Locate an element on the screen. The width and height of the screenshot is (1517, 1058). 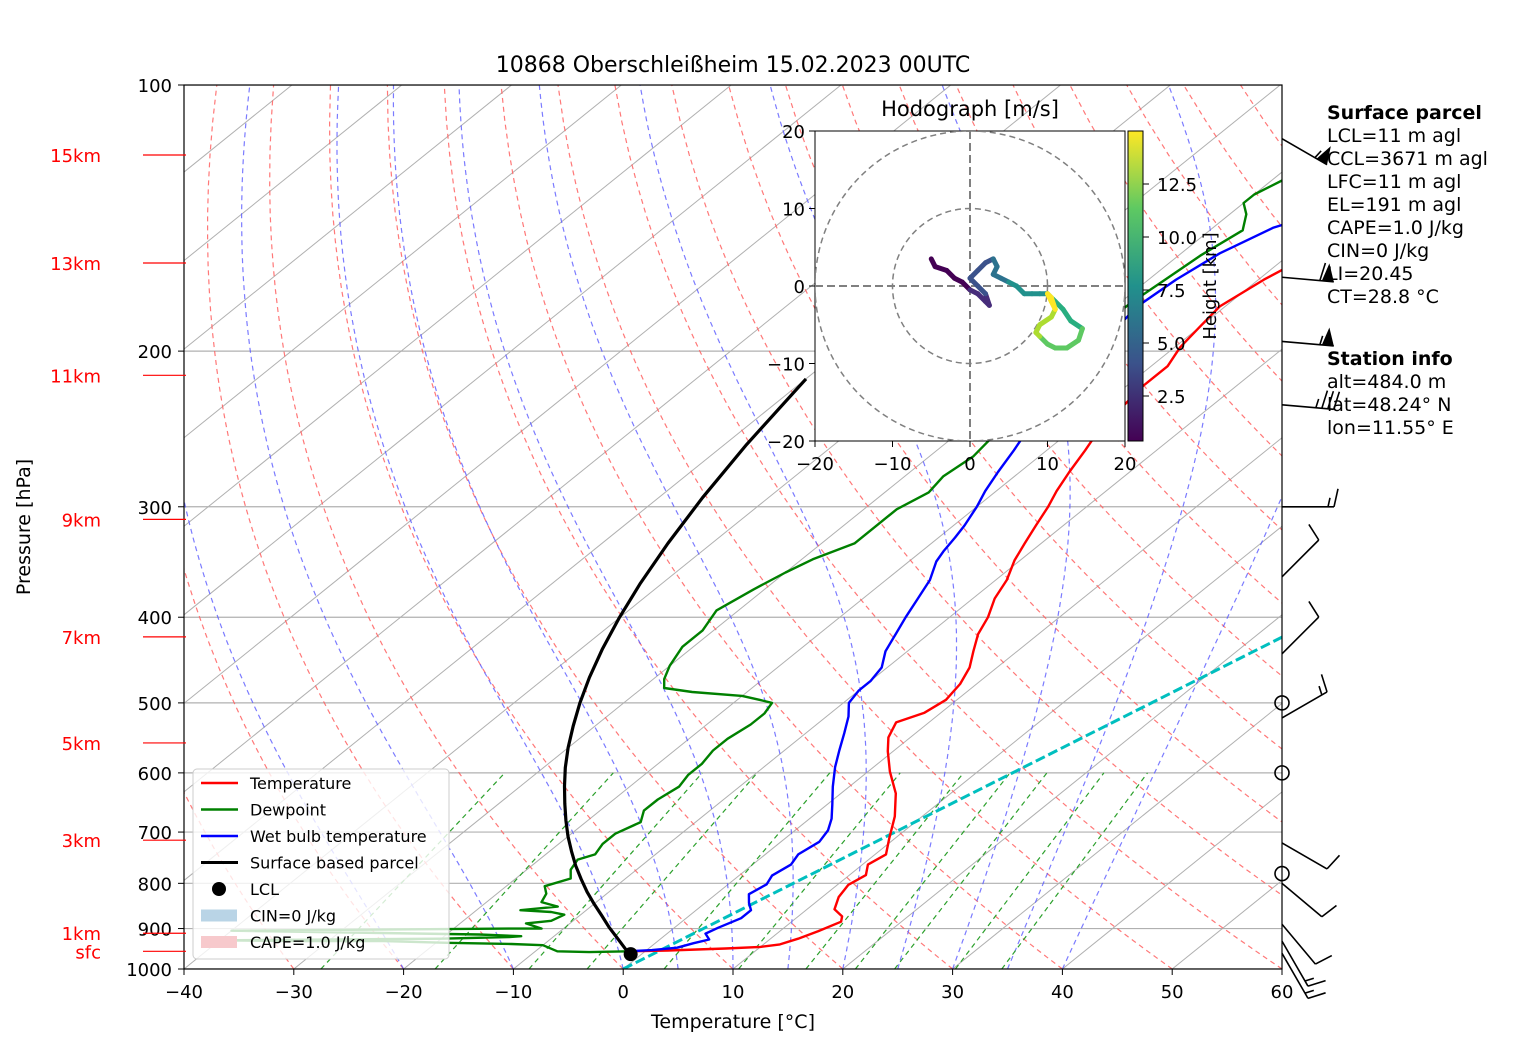
hodo-y-tick-label: 10 is located at coordinates (793, 210).